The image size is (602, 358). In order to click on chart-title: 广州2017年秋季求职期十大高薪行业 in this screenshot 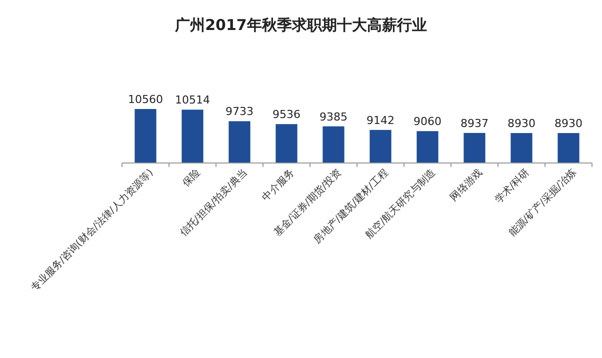, I will do `click(300, 25)`.